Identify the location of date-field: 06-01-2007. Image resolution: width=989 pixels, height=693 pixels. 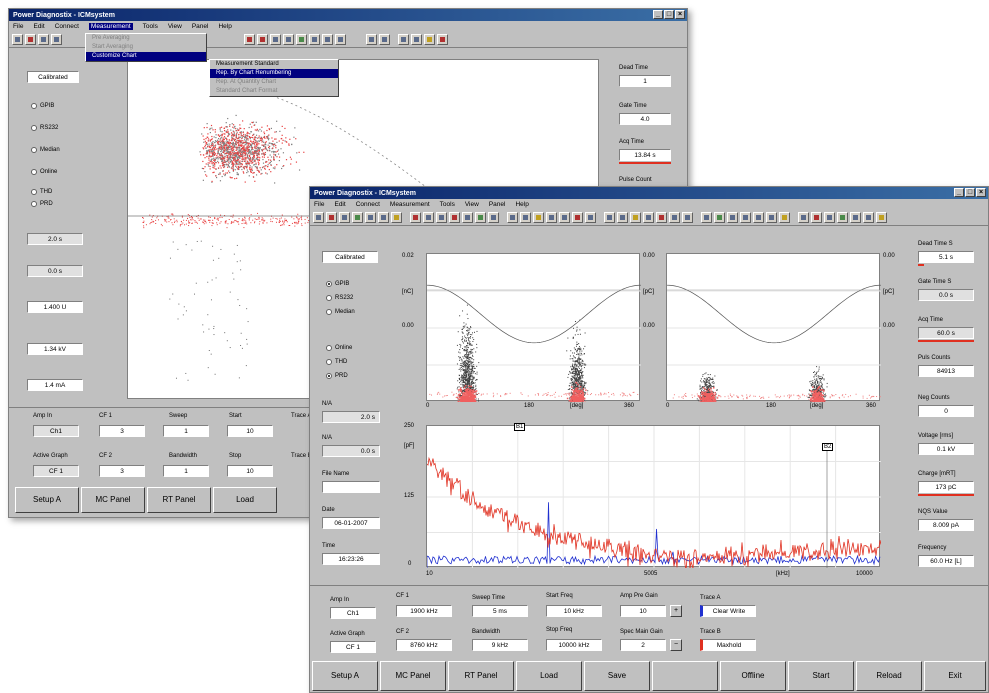
(351, 523).